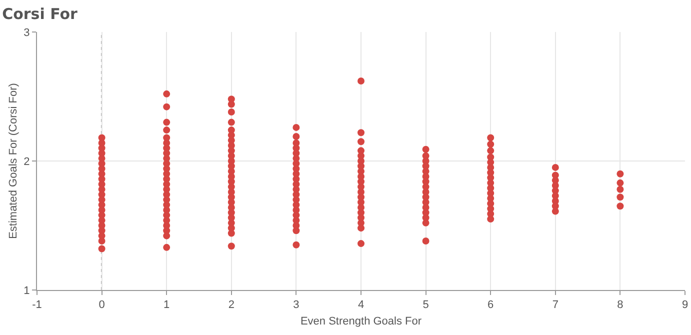 This screenshot has width=691, height=335. I want to click on x-tick-label: 3, so click(296, 305).